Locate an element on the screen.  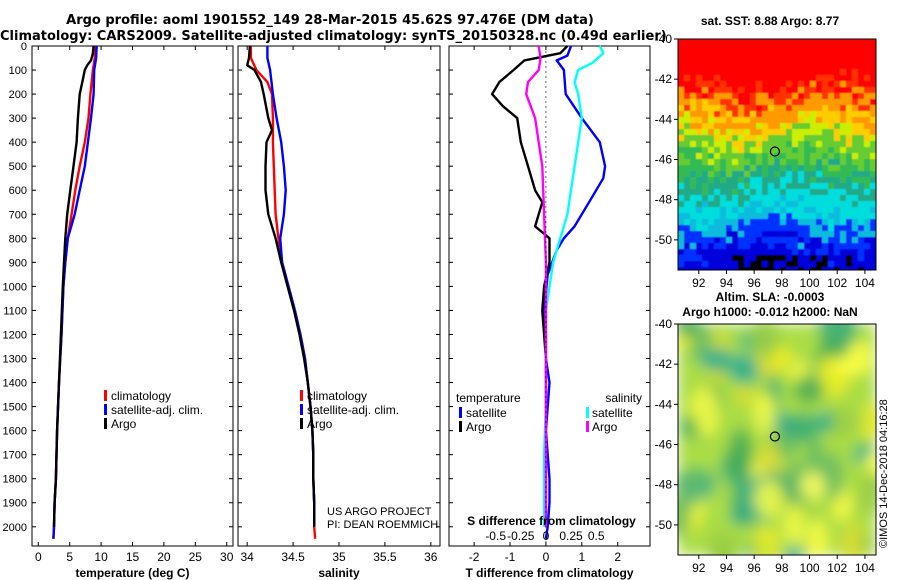
project-annotation: US ARGO PROJECT is located at coordinates (379, 512).